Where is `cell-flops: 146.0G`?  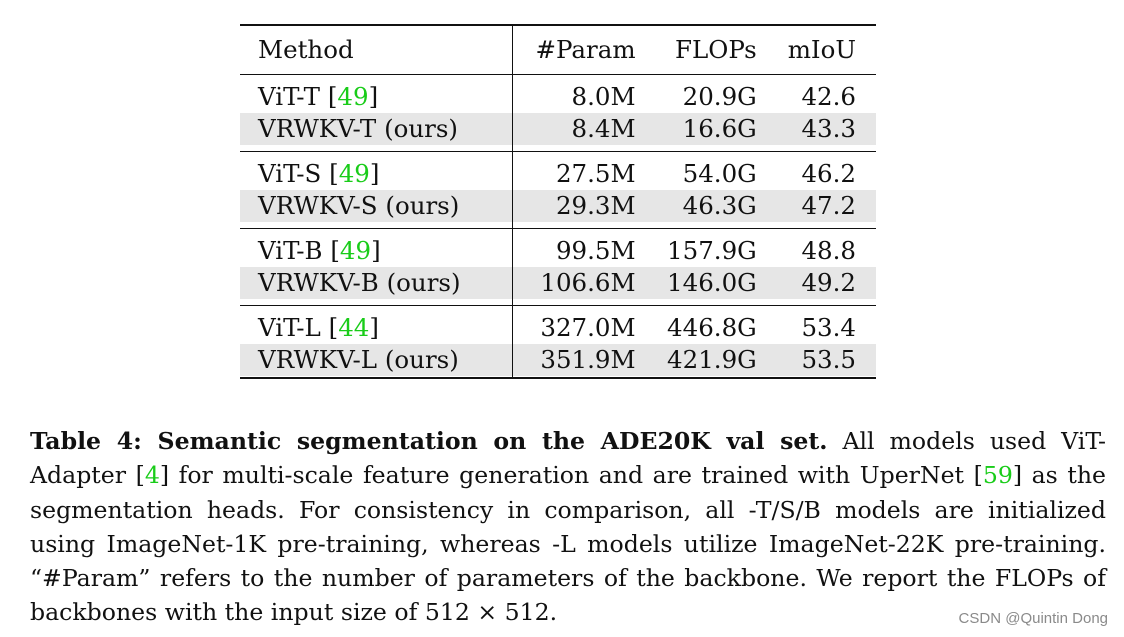
cell-flops: 146.0G is located at coordinates (696, 283).